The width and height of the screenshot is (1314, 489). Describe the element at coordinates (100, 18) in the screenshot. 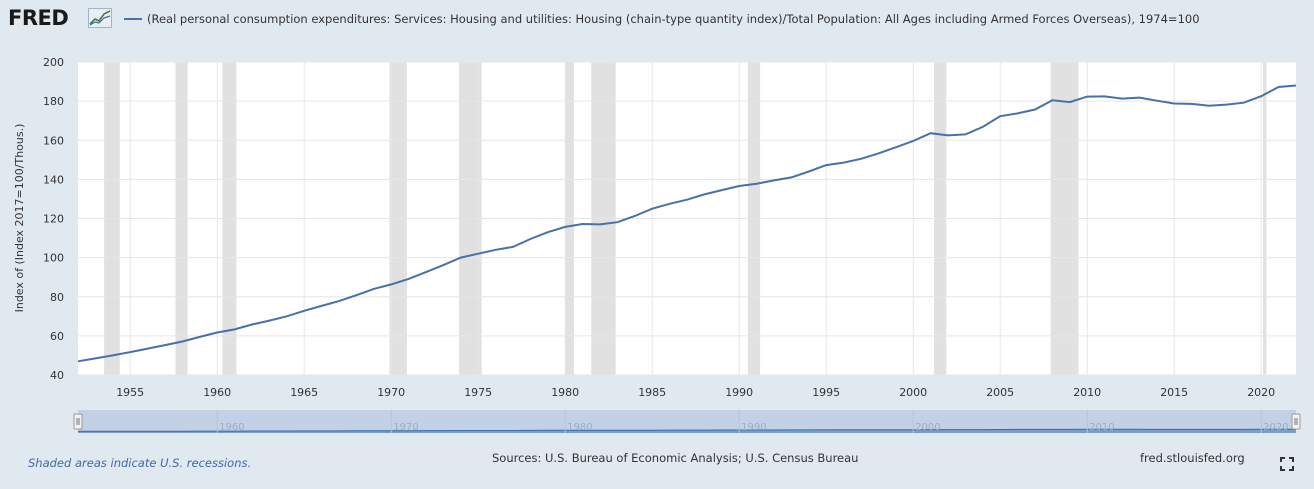

I see `line-graph-icon` at that location.